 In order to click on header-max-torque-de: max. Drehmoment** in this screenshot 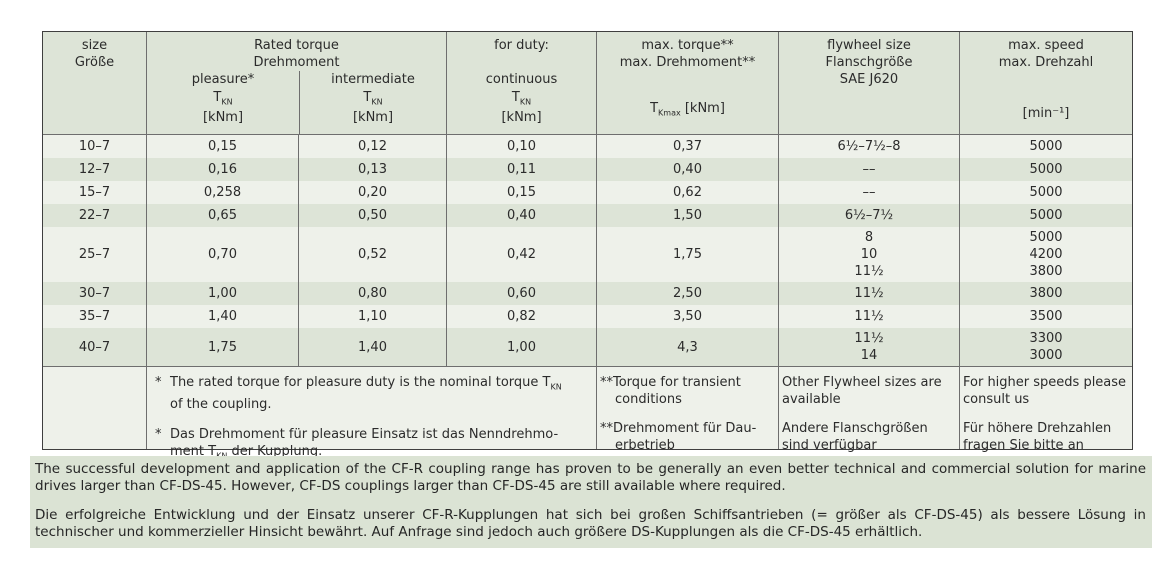, I will do `click(687, 62)`.